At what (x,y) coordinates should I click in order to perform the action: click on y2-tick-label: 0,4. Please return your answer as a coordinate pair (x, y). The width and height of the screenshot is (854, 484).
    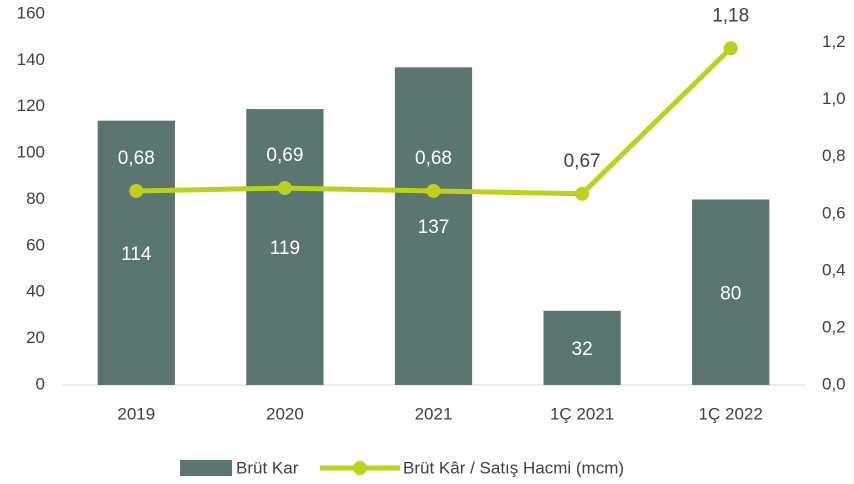
    Looking at the image, I should click on (834, 269).